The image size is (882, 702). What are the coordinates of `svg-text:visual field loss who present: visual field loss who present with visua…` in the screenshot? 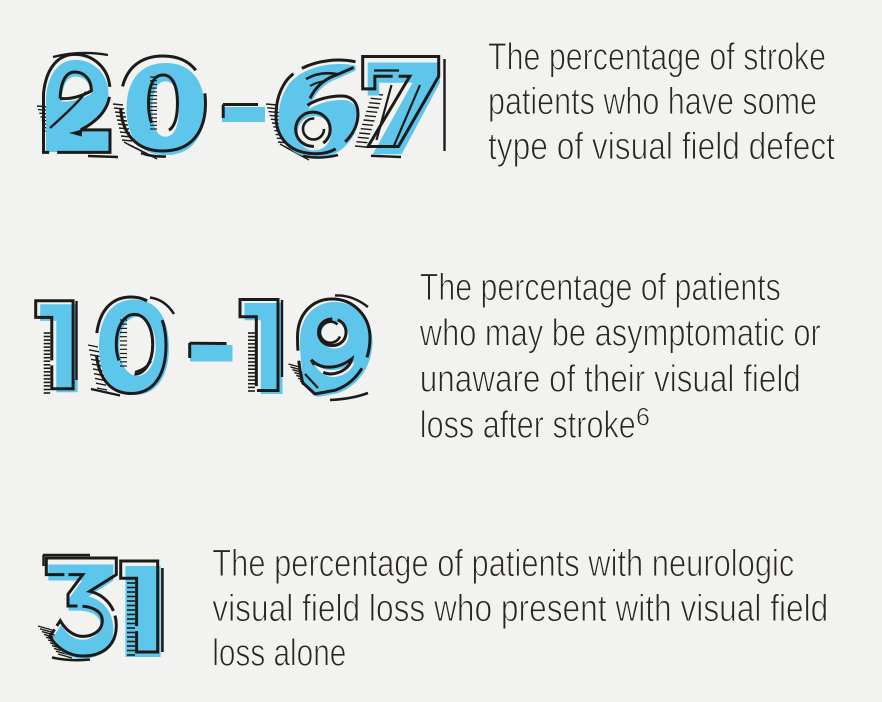 It's located at (520, 609).